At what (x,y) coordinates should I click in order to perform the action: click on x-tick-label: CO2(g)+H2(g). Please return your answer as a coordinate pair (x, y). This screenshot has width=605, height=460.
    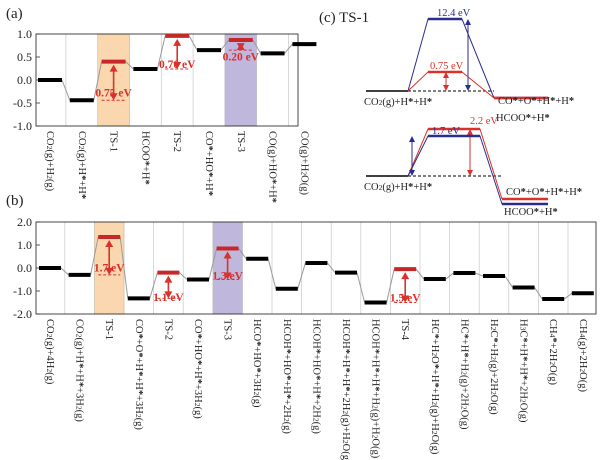
    Looking at the image, I should click on (49, 161).